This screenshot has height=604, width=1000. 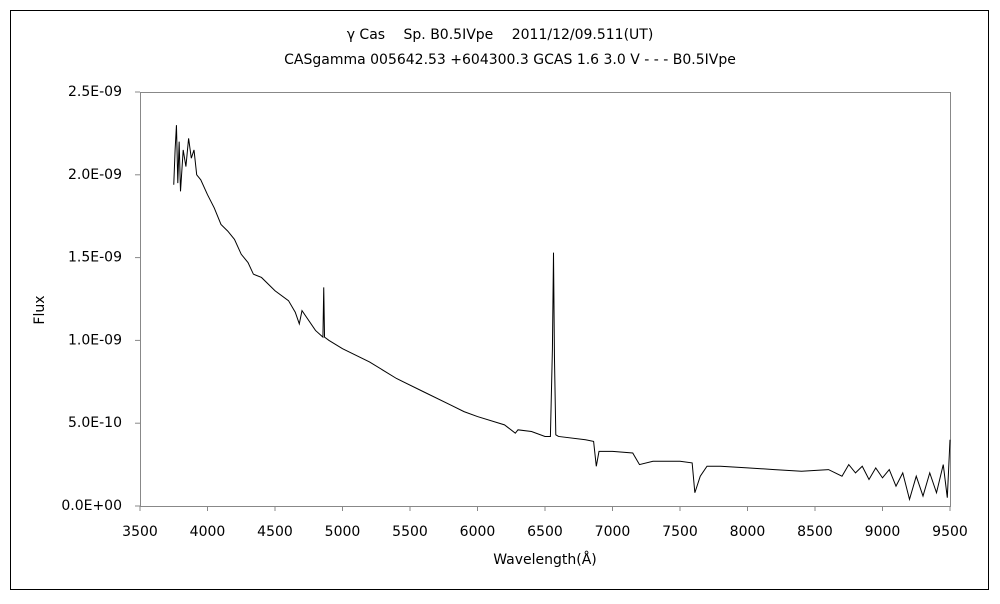 I want to click on x-tick-label: 9000, so click(x=883, y=532).